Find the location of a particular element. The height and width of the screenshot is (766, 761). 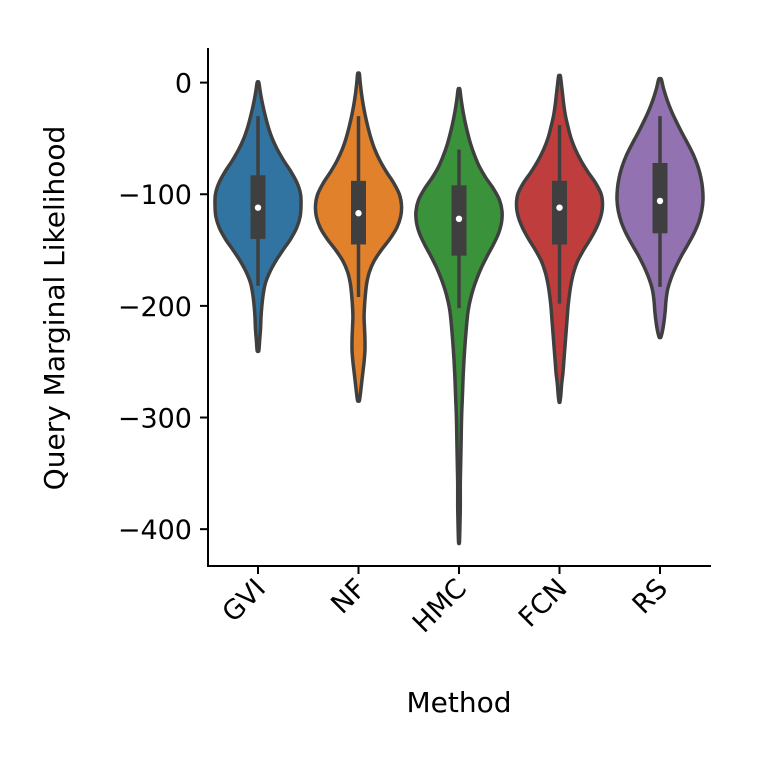

x-tick-label: NF is located at coordinates (348, 596).